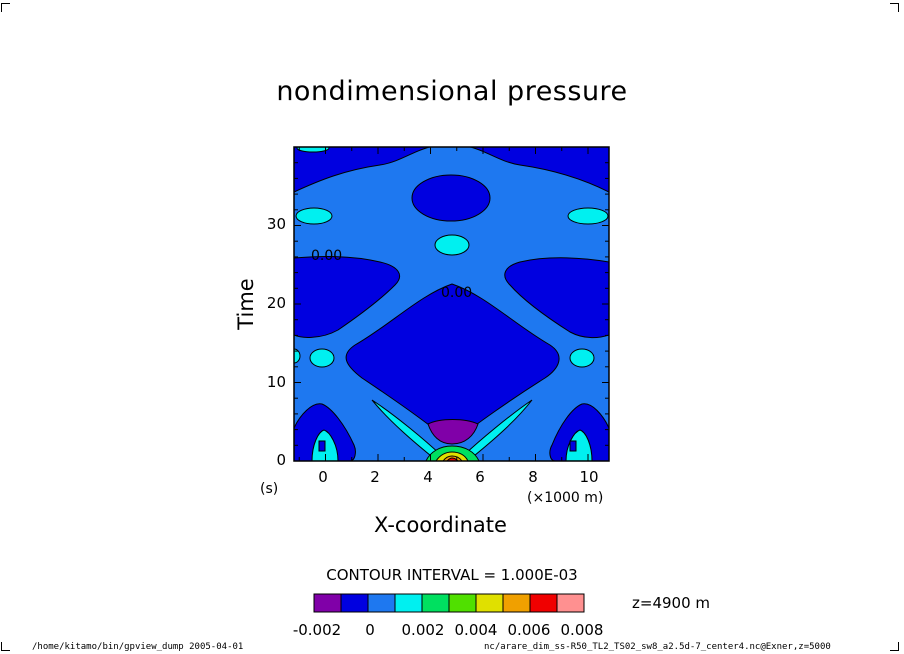  Describe the element at coordinates (246, 304) in the screenshot. I see `y-axis-label: Time` at that location.